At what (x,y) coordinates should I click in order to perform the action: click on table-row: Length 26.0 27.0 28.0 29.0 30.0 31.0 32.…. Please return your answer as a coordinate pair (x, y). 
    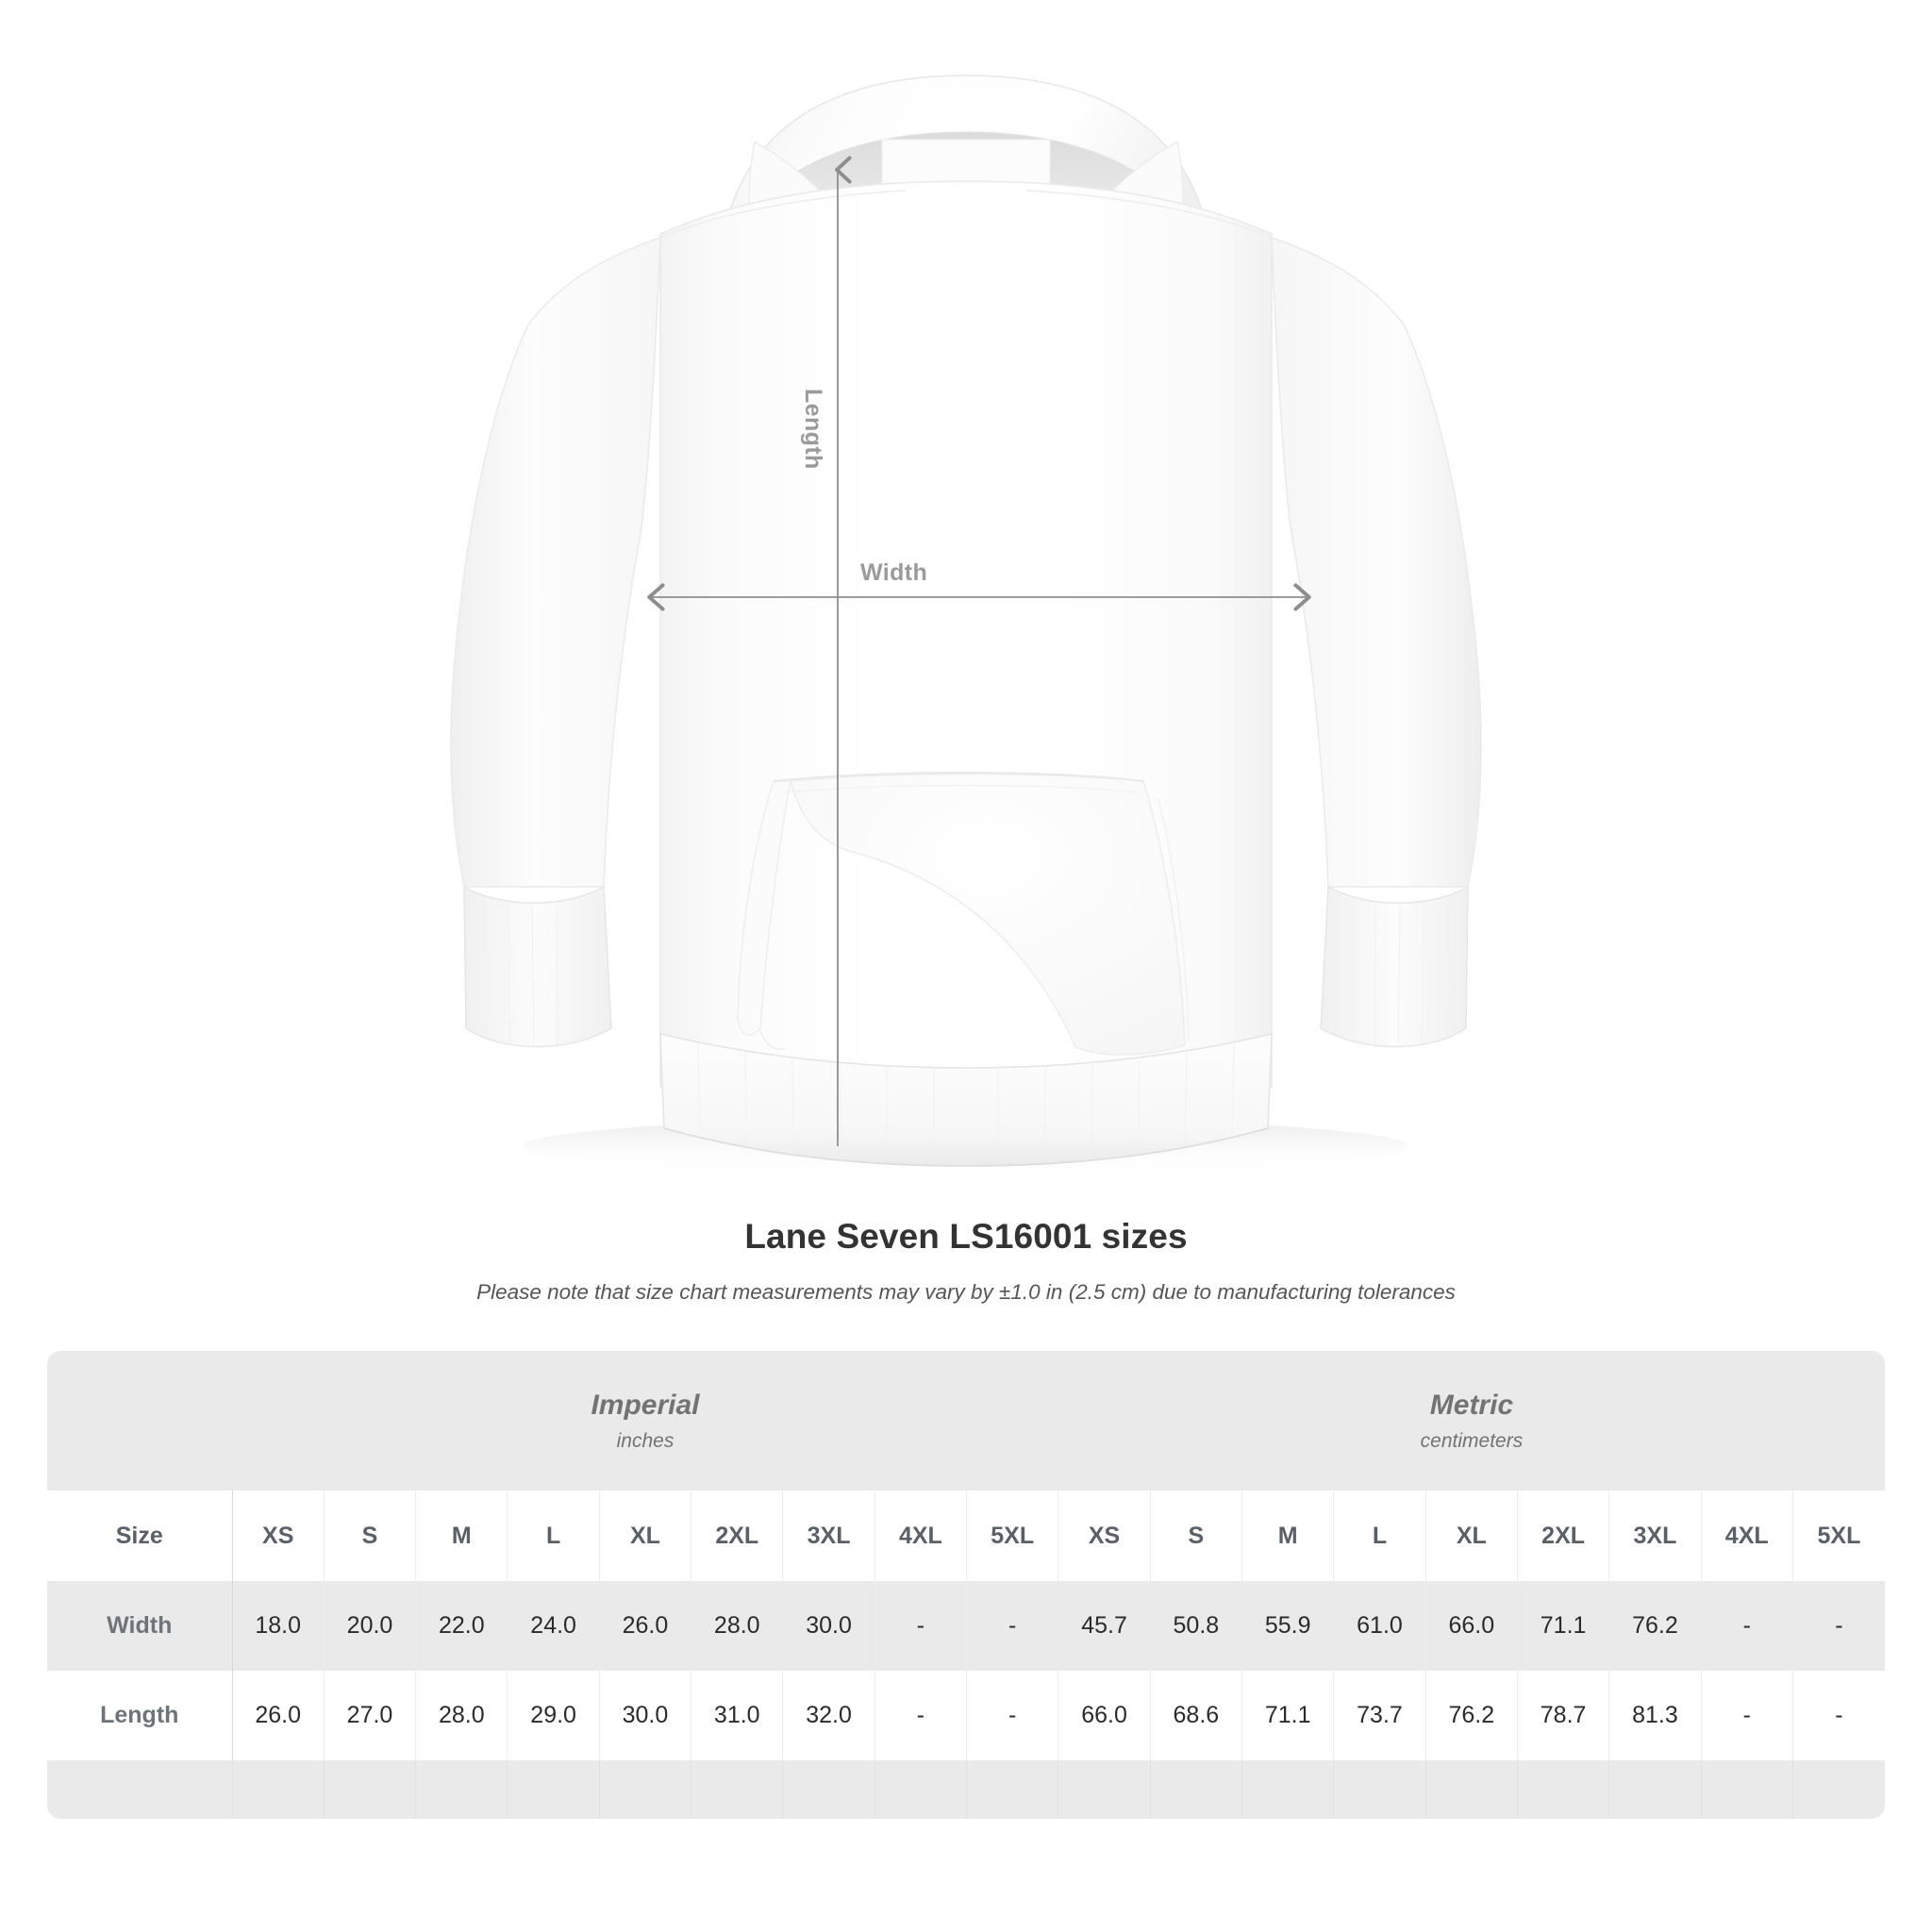
    Looking at the image, I should click on (966, 1716).